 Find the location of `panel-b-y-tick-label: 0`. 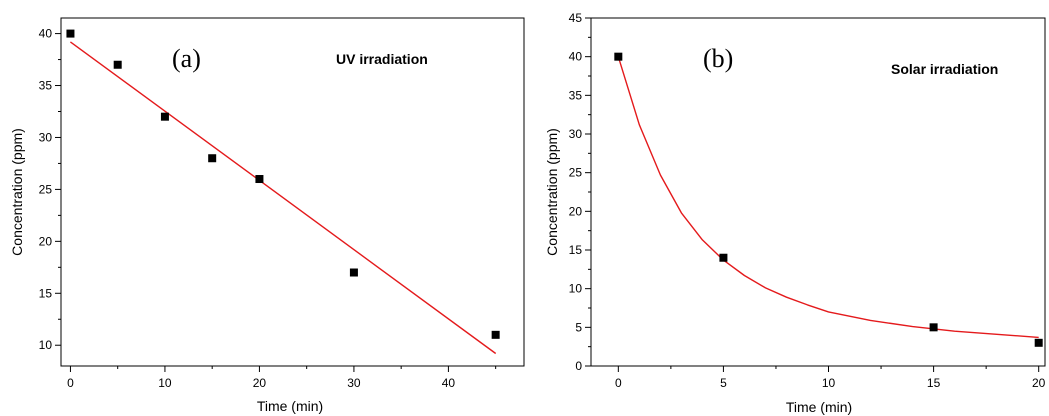

panel-b-y-tick-label: 0 is located at coordinates (578, 366).